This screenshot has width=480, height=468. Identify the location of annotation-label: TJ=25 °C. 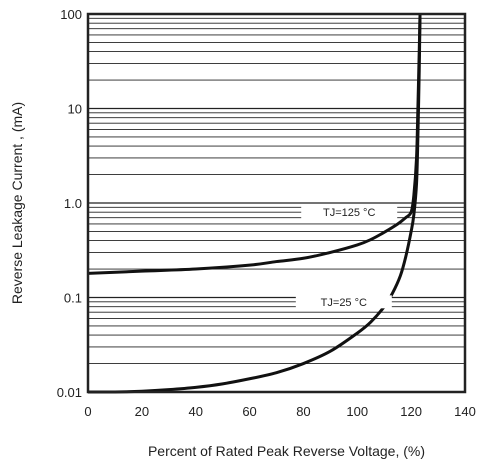
(344, 303).